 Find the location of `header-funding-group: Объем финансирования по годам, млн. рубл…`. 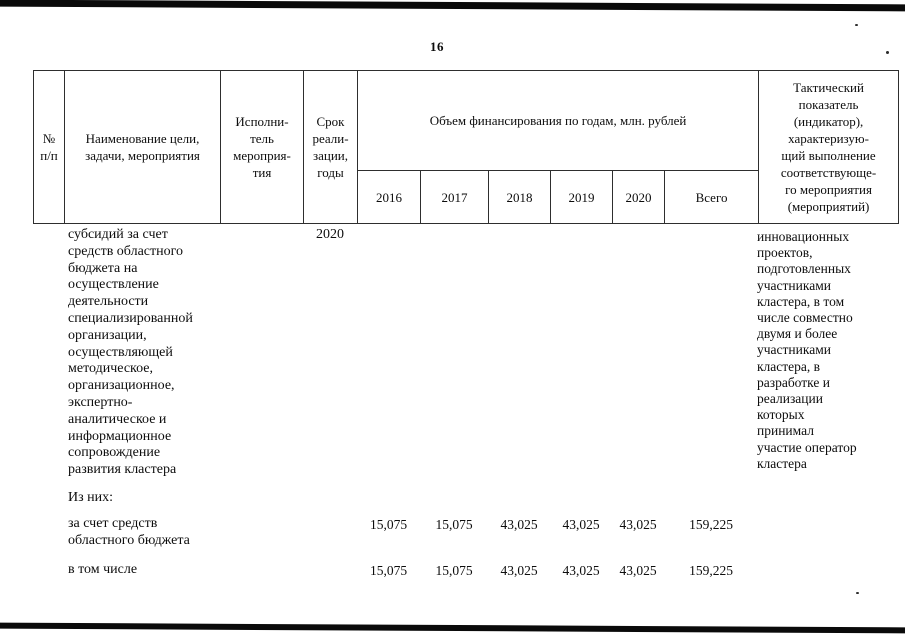

header-funding-group: Объем финансирования по годам, млн. рубл… is located at coordinates (558, 120).